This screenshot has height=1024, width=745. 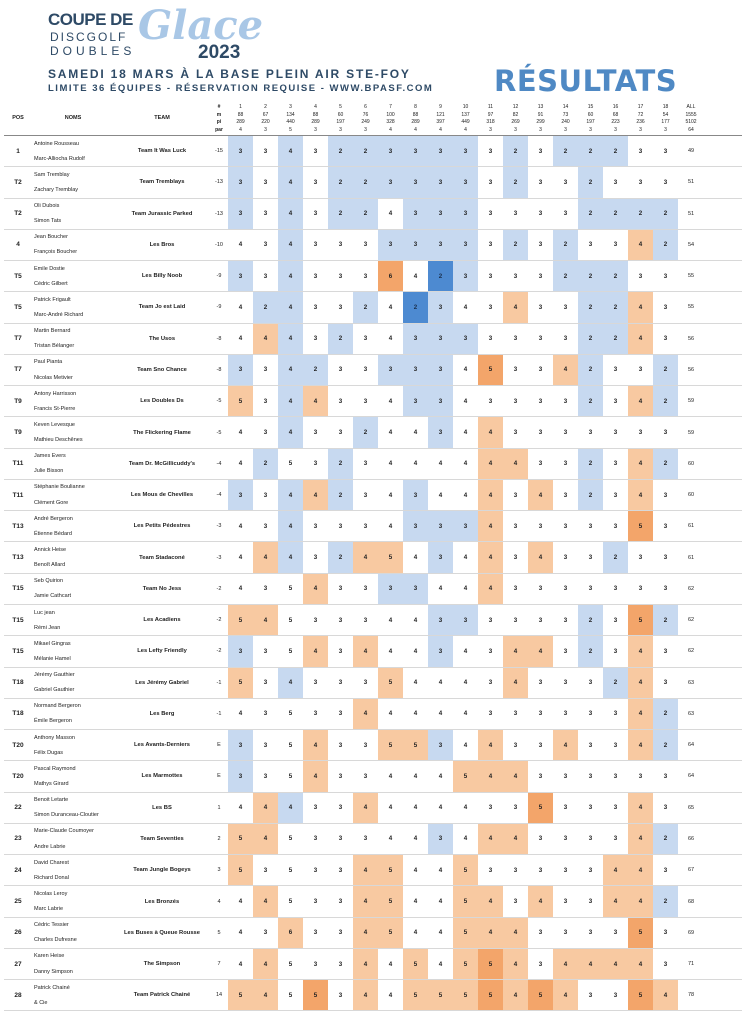 What do you see at coordinates (64, 831) in the screenshot?
I see `player-name: Marie-Claude Coumoyer` at bounding box center [64, 831].